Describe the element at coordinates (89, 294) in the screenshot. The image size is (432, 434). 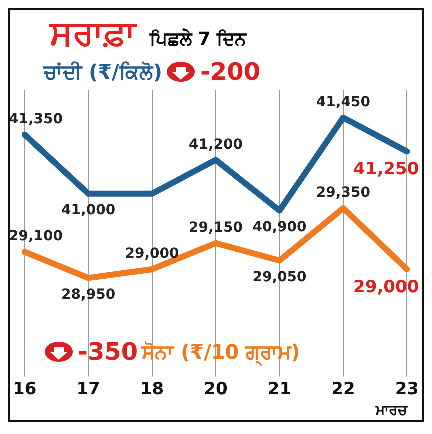
I see `data-label: 28,950` at that location.